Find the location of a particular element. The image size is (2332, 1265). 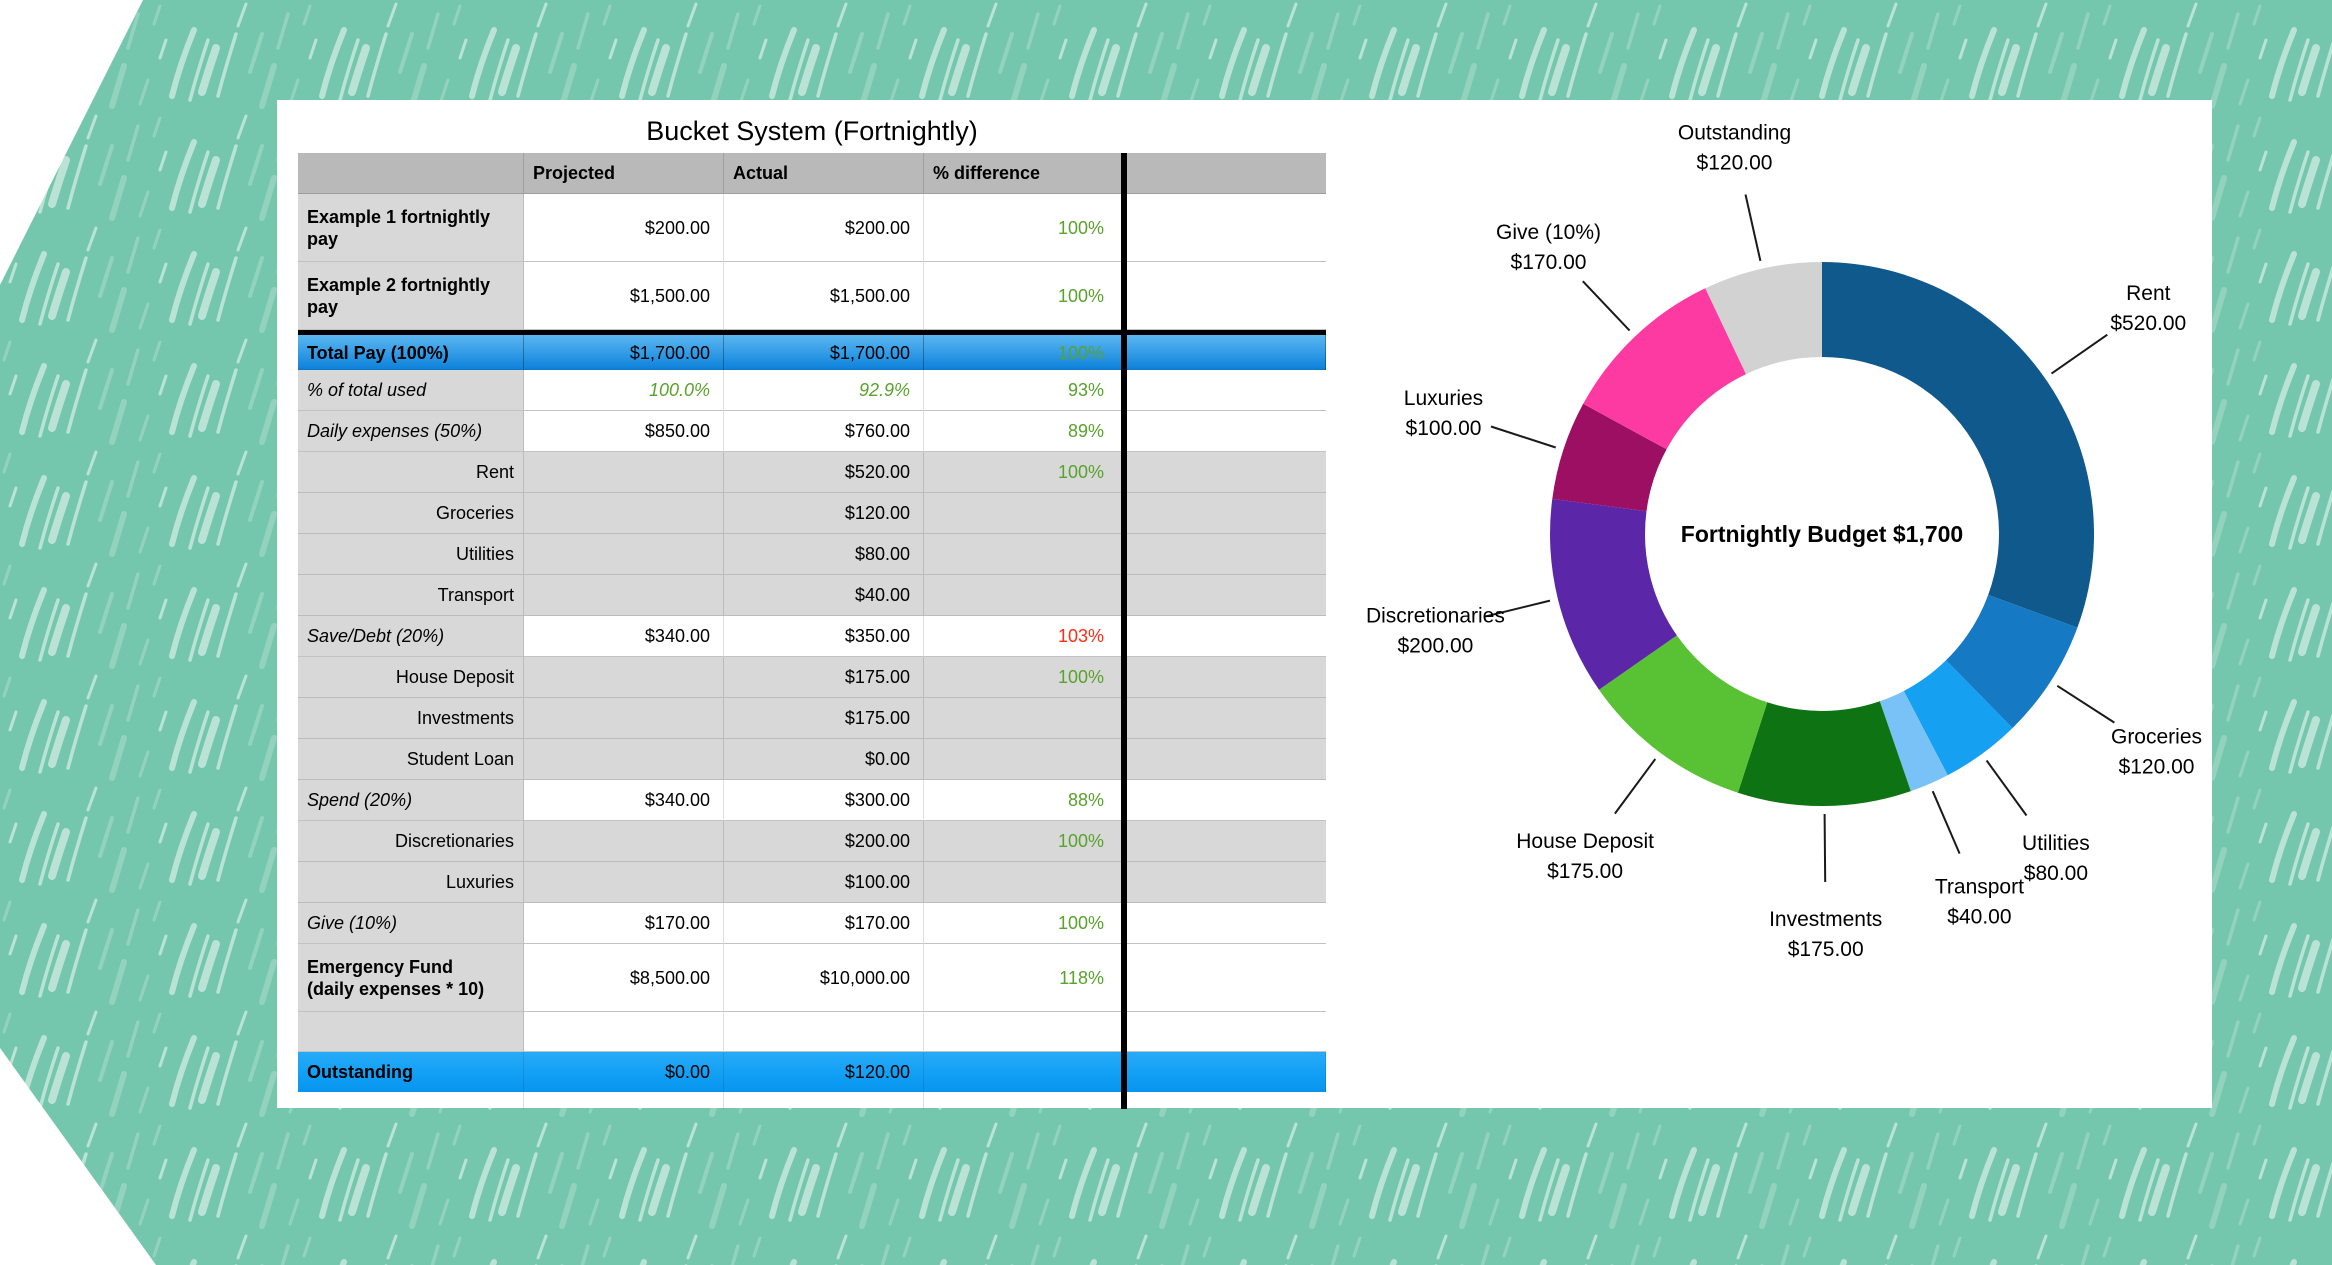

row-label-cell: Transport is located at coordinates (411, 595).